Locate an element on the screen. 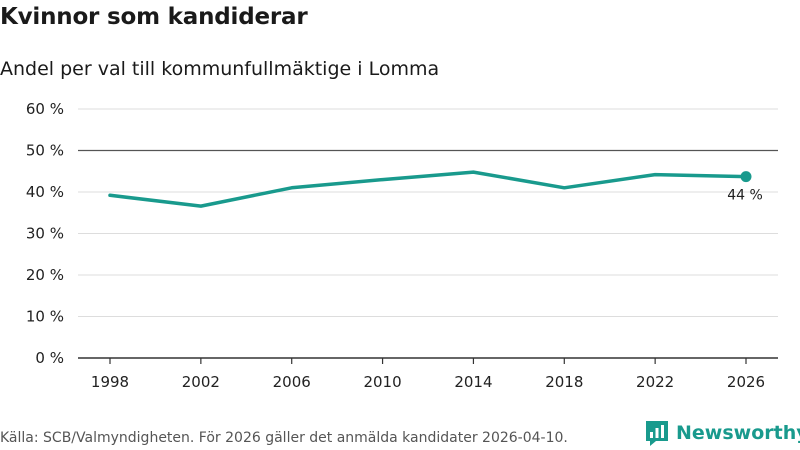 Image resolution: width=800 pixels, height=450 pixels. x-tick-label: 1998 is located at coordinates (110, 382).